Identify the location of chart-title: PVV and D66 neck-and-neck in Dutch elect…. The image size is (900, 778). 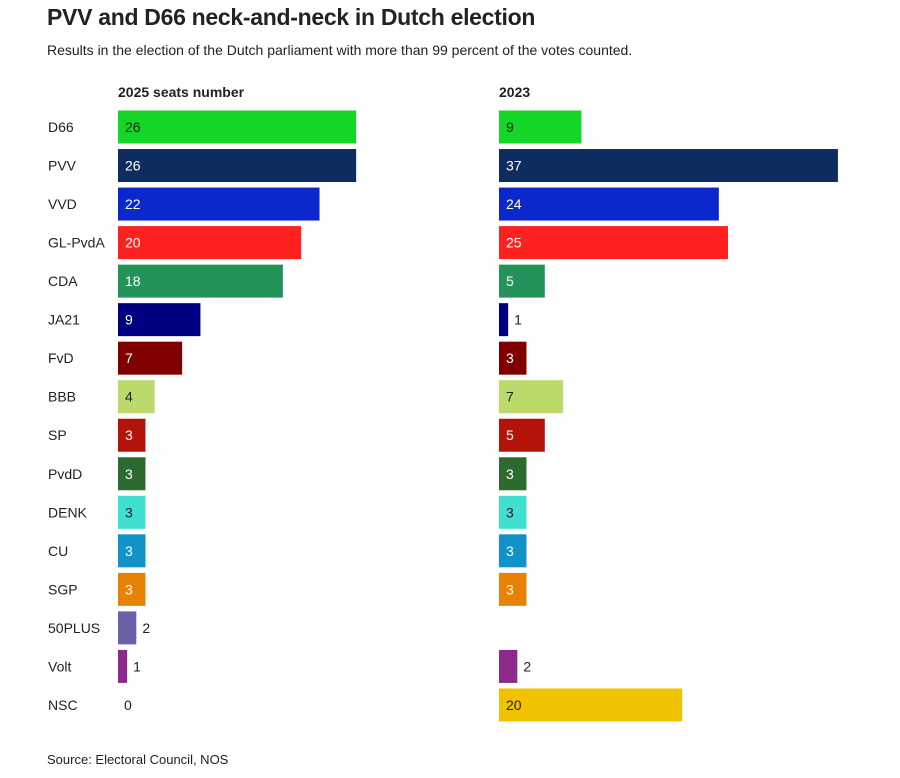
(291, 17).